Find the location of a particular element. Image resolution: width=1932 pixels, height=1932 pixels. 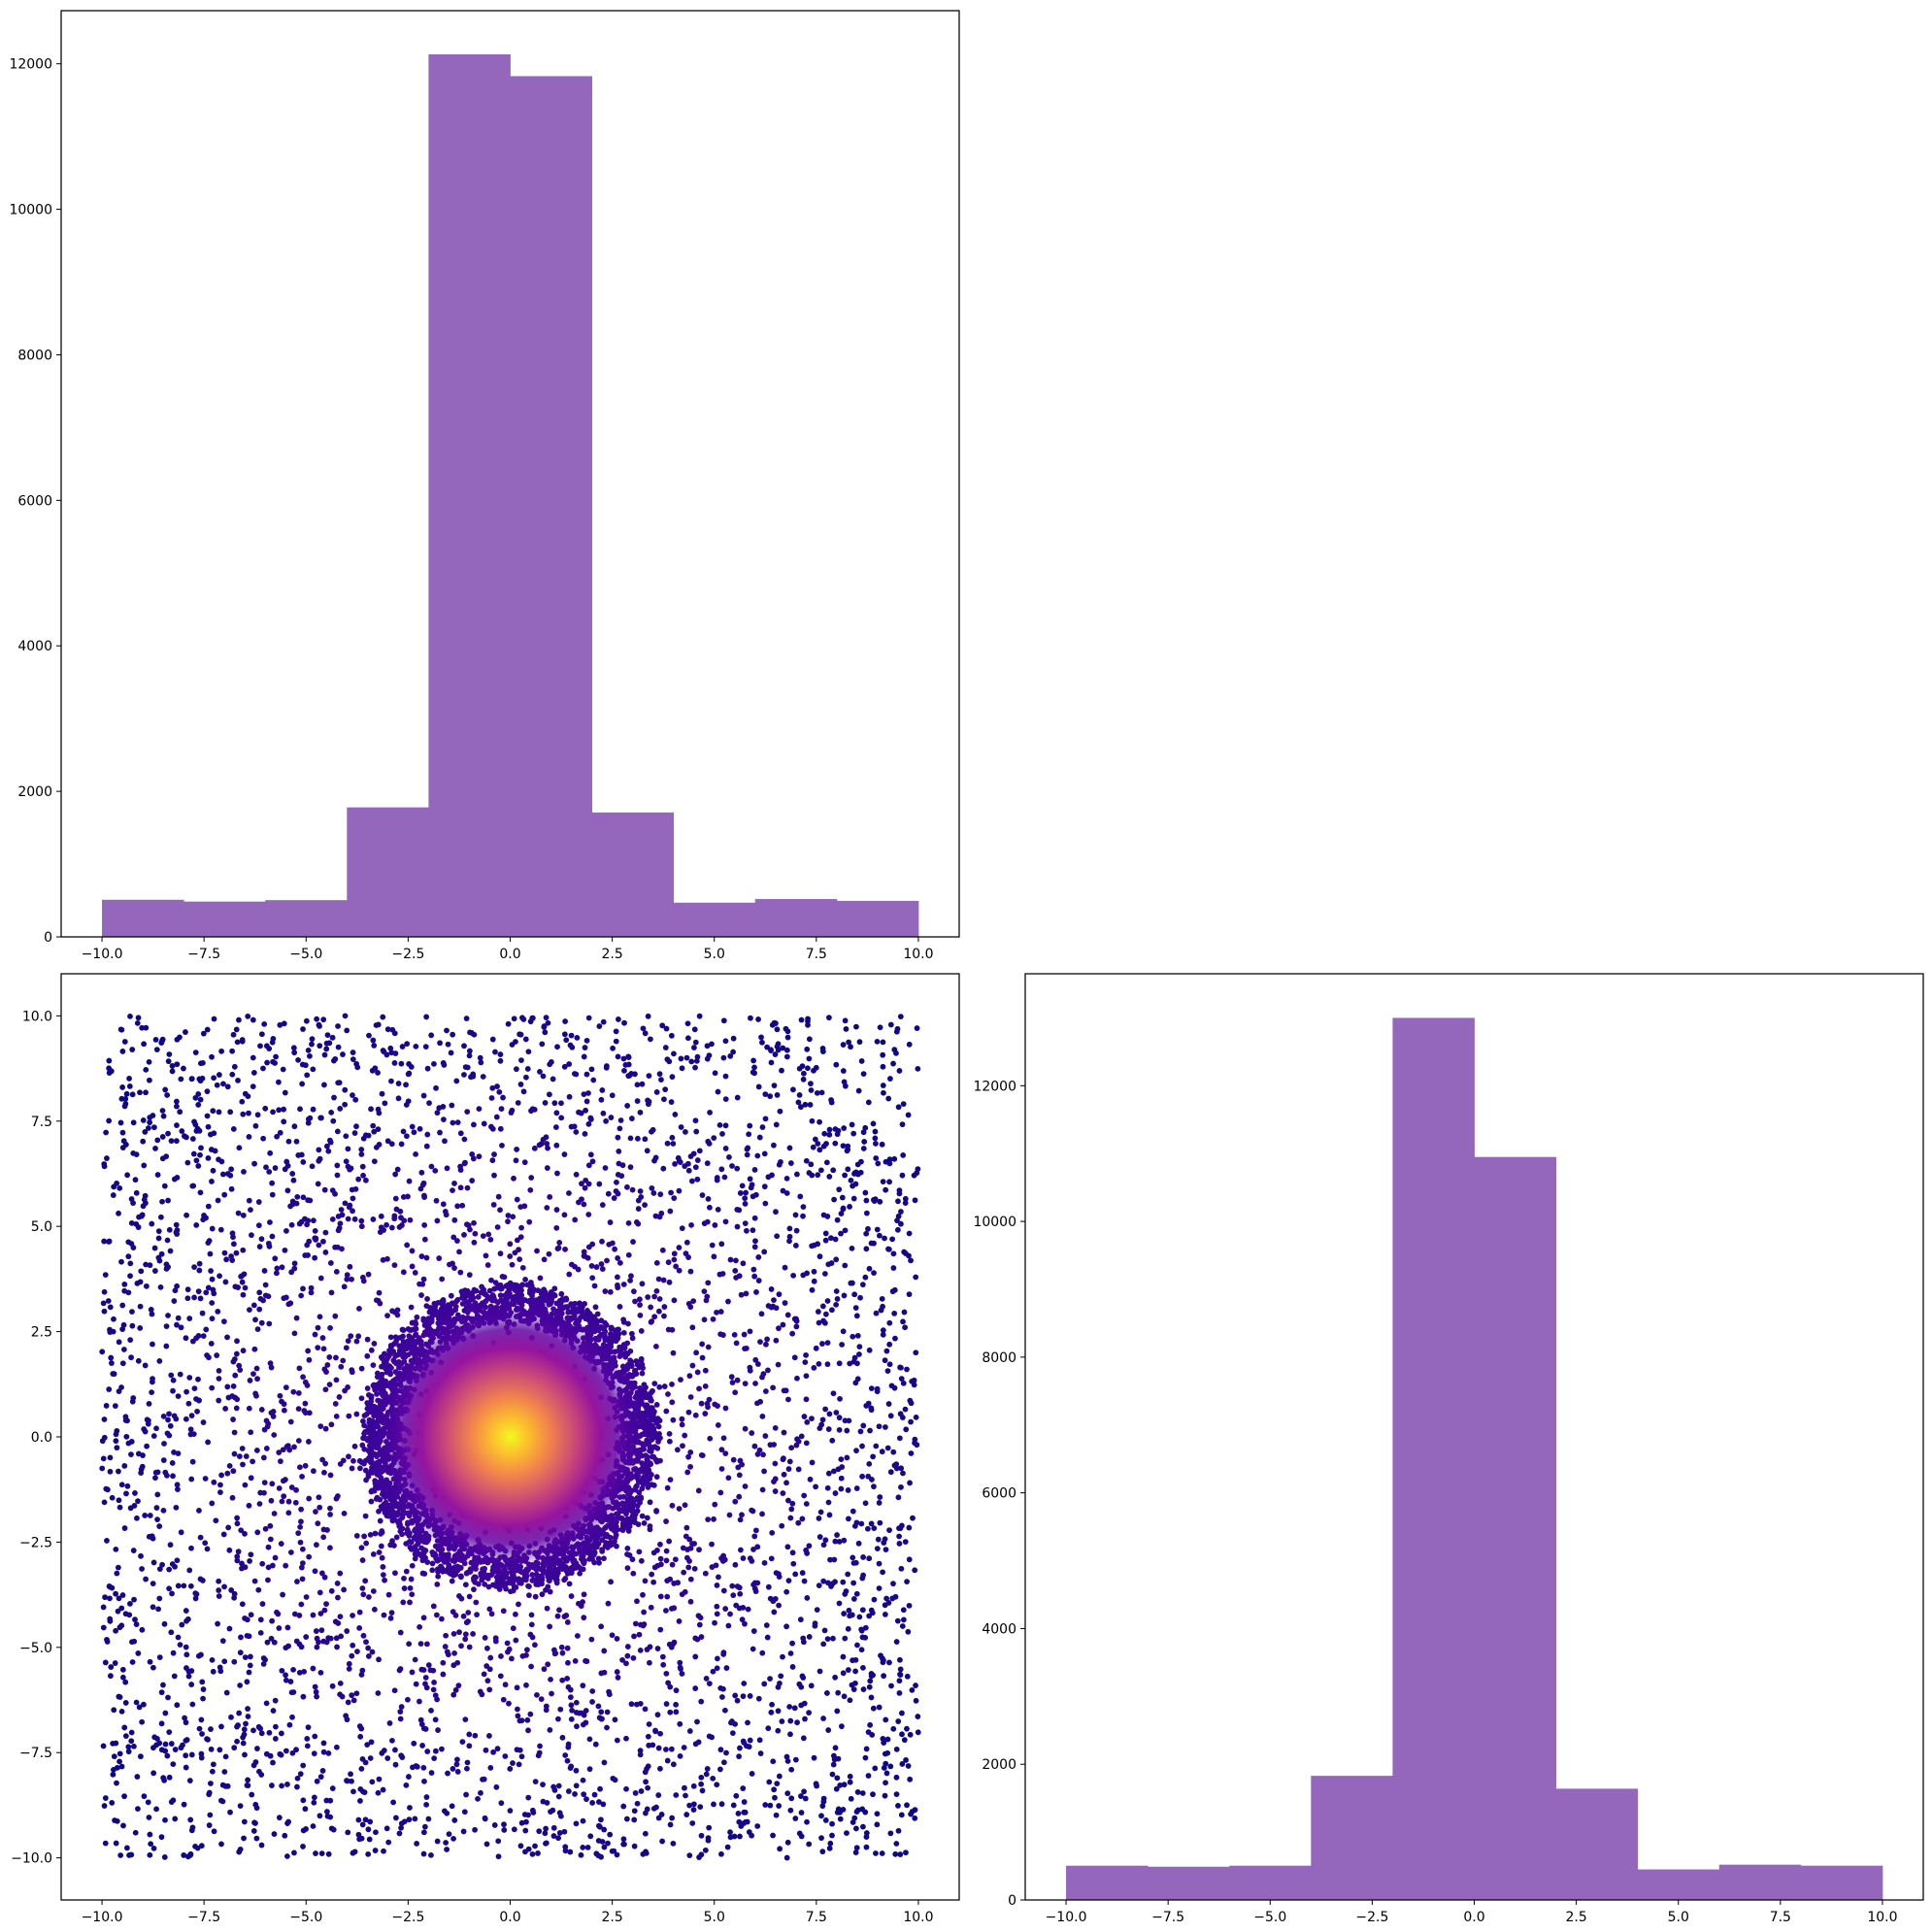

histogram-x-bar is located at coordinates (306, 918).